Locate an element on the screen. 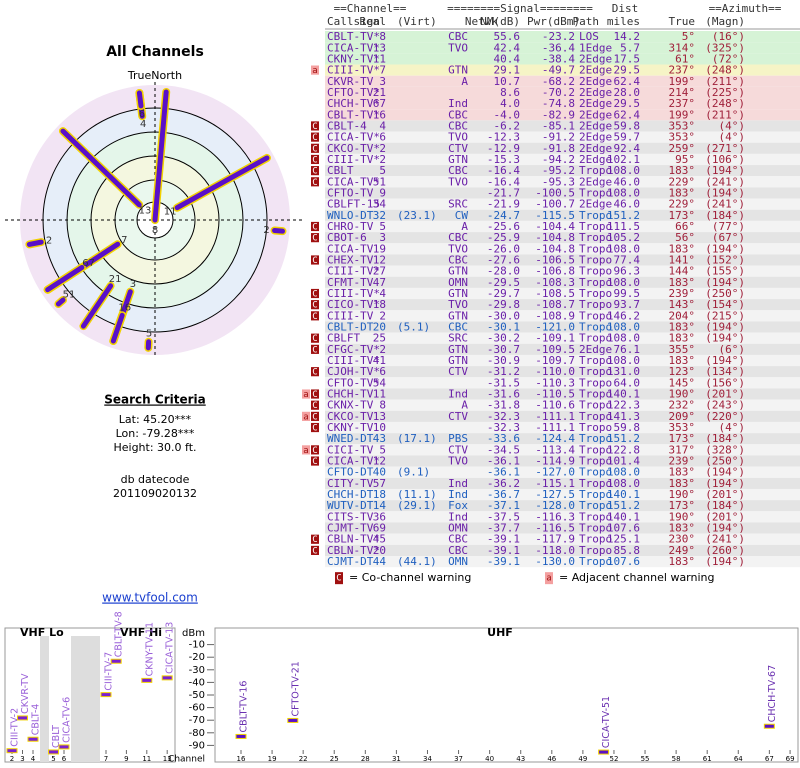 Image resolution: width=800 pixels, height=768 pixels. cell-netwk: TVO is located at coordinates (458, 461).